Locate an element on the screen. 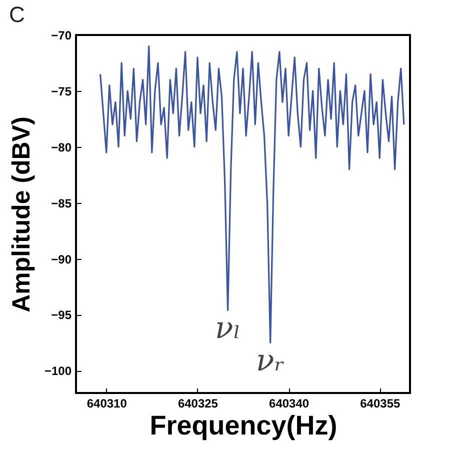  chart-title: C is located at coordinates (16, 14).